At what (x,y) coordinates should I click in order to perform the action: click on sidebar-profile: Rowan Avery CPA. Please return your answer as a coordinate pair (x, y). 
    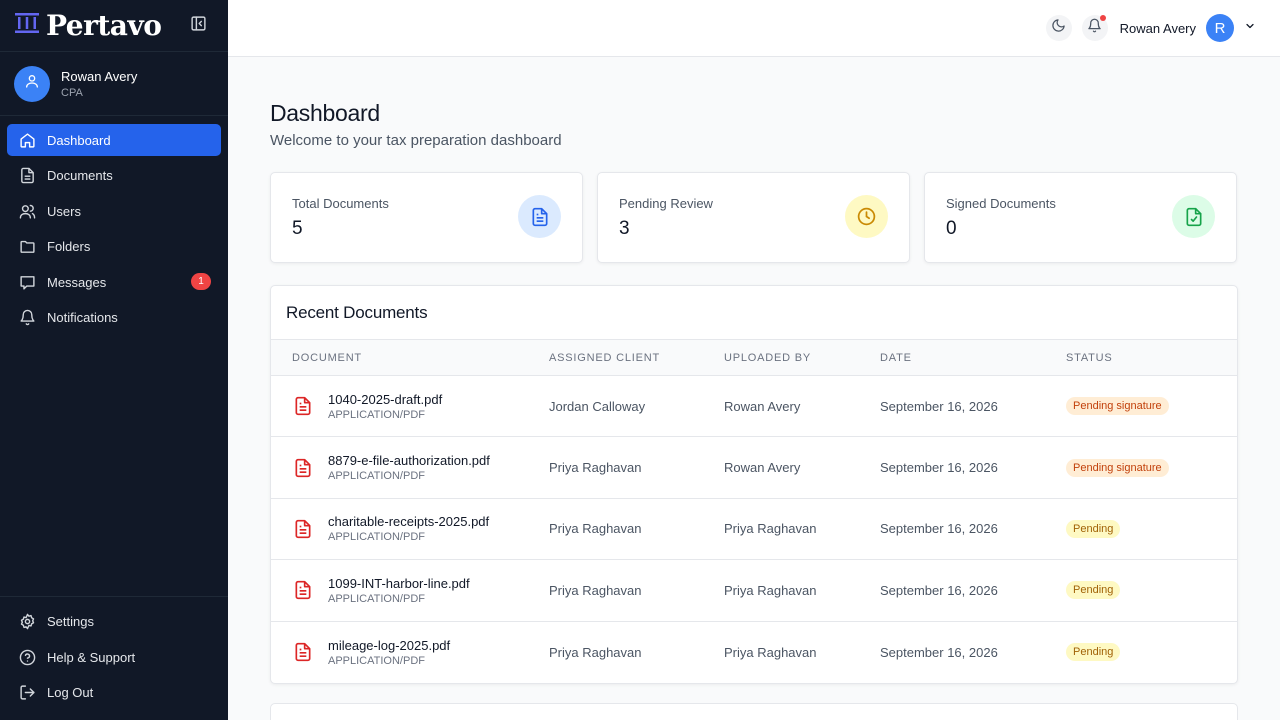
    Looking at the image, I should click on (114, 84).